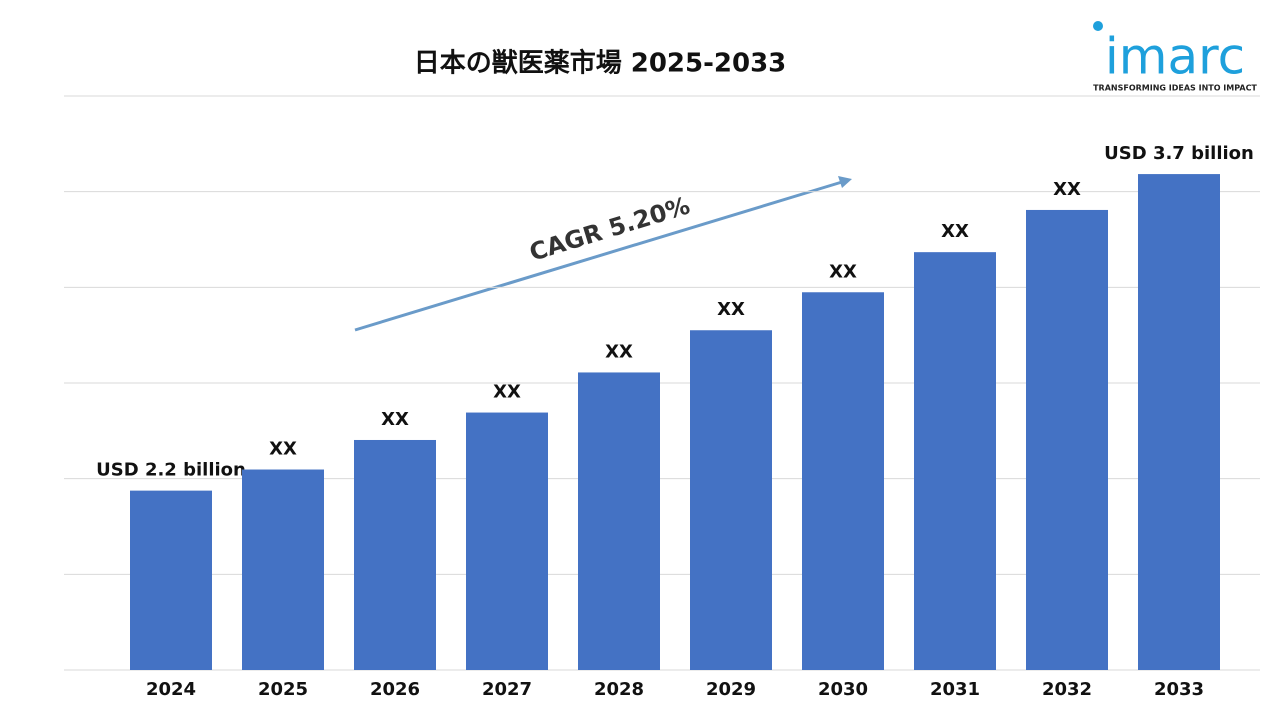 Image resolution: width=1280 pixels, height=720 pixels. Describe the element at coordinates (731, 689) in the screenshot. I see `x-tick-label: 2029` at that location.